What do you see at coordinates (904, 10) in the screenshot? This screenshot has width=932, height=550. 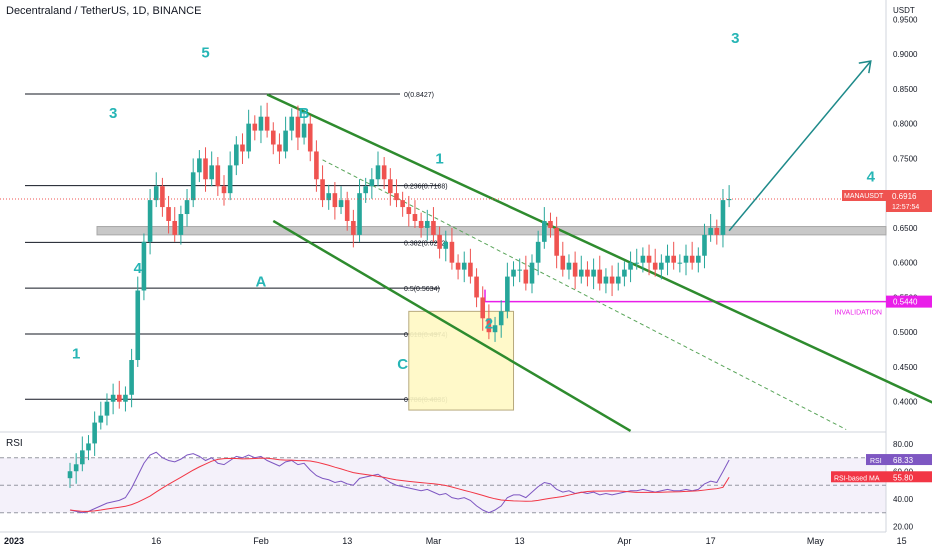 I see `currency-label: USDT` at bounding box center [904, 10].